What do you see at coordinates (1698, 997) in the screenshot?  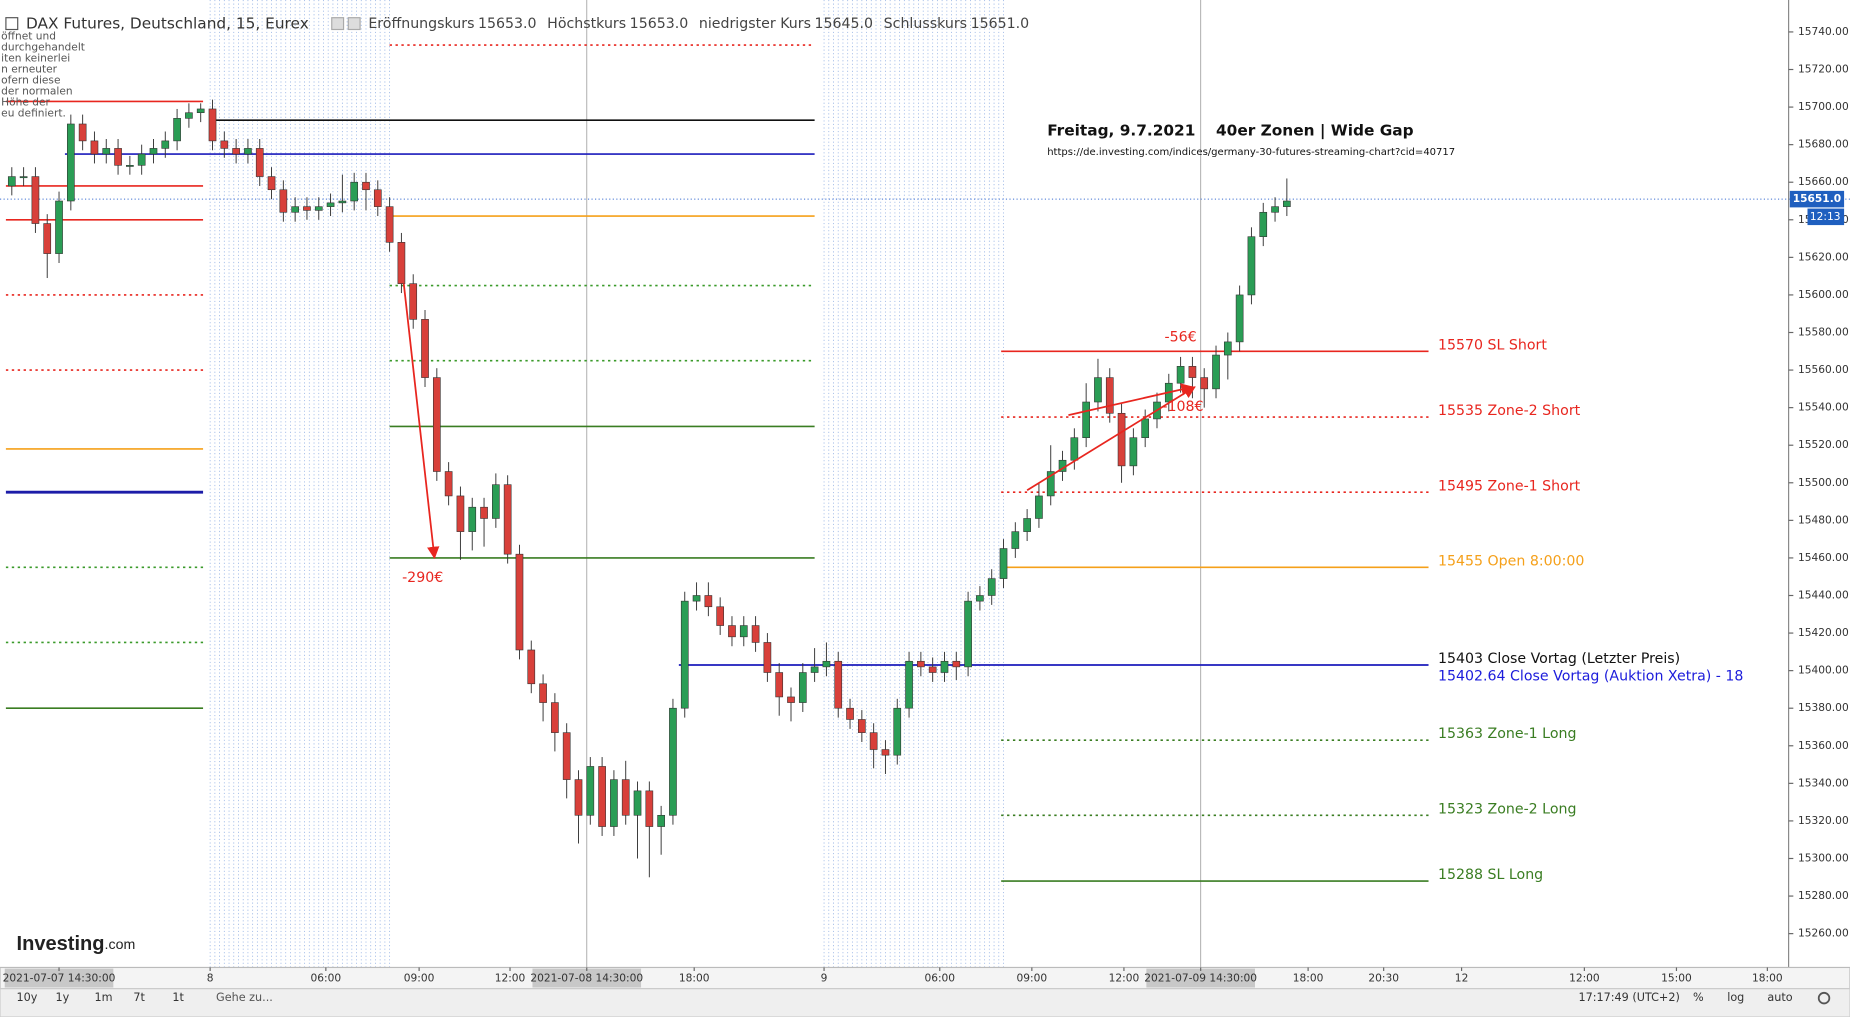 I see `option-button: %` at bounding box center [1698, 997].